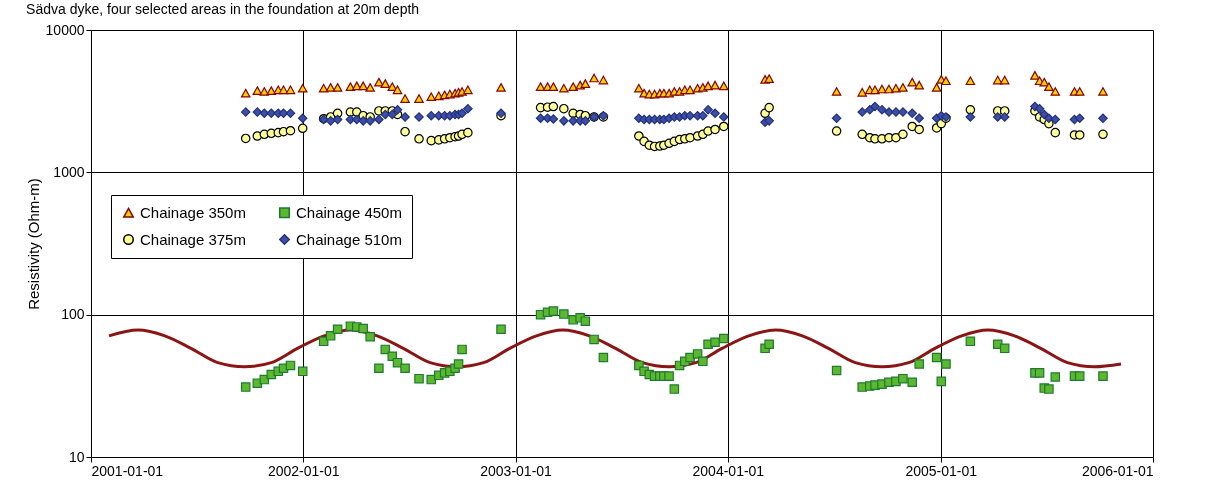 The height and width of the screenshot is (496, 1207). What do you see at coordinates (65, 29) in the screenshot?
I see `y-tick-label: 10000` at bounding box center [65, 29].